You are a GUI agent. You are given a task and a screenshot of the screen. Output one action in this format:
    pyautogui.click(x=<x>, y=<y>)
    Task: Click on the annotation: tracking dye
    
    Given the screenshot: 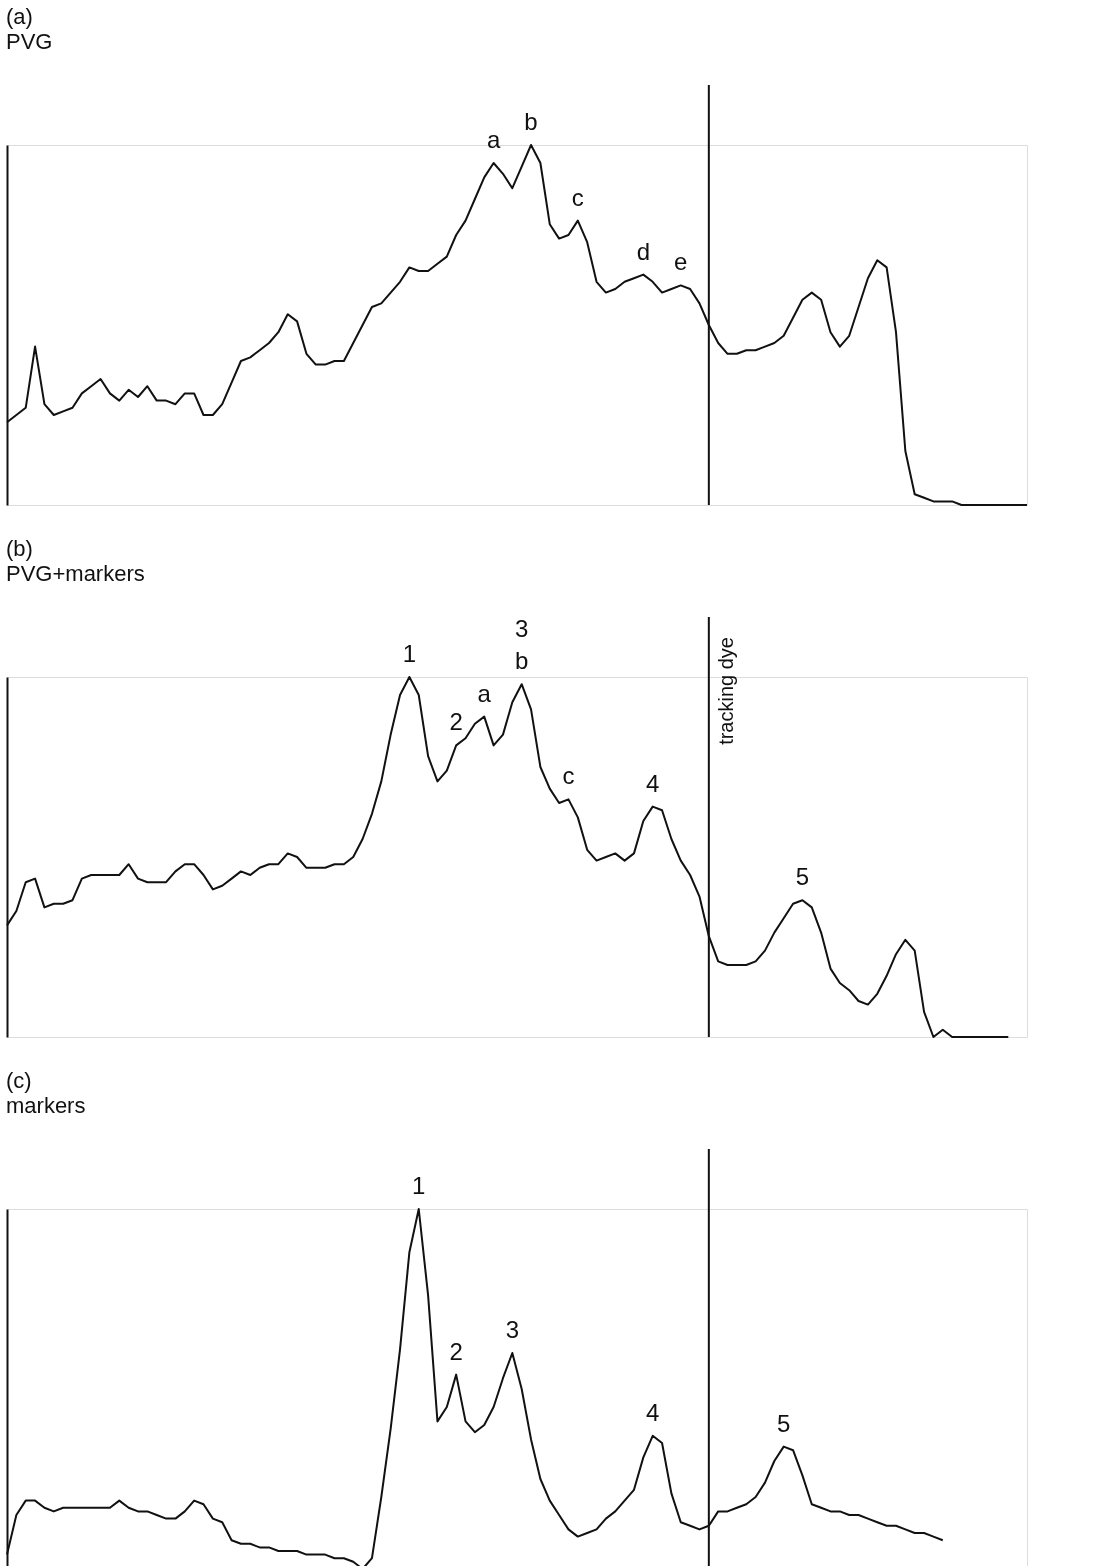 What is the action you would take?
    pyautogui.click(x=725, y=691)
    